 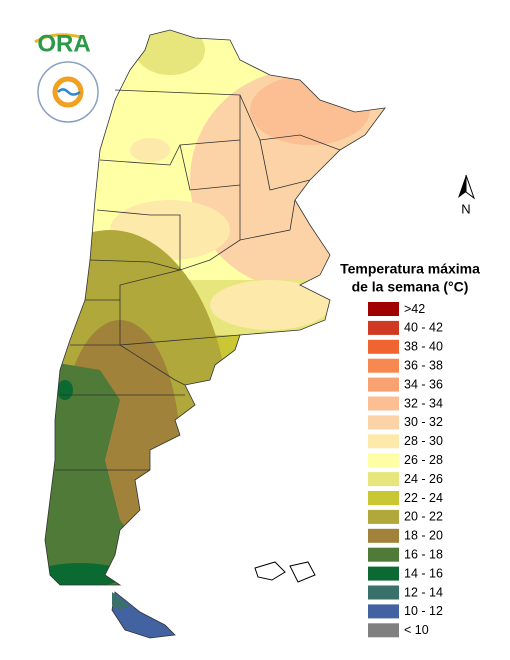 I want to click on legend-label: >42, so click(x=414, y=309).